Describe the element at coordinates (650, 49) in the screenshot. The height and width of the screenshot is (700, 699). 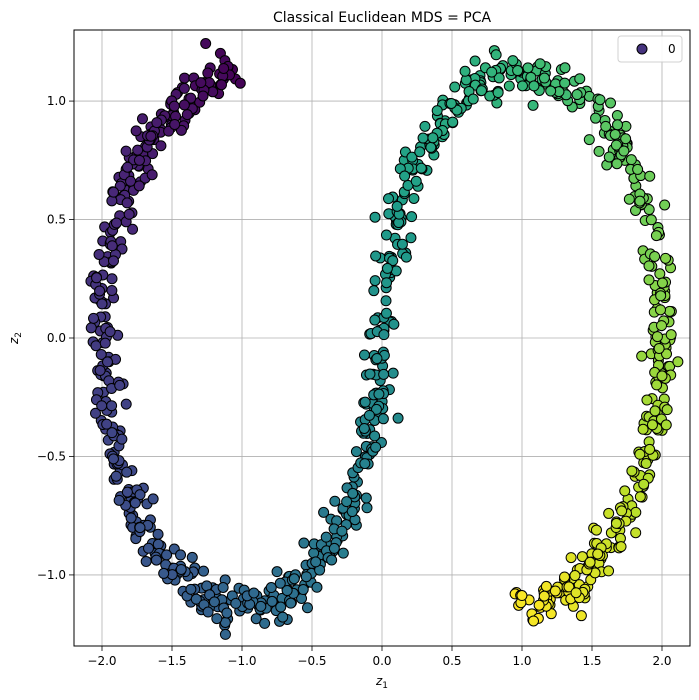
I see `legend-box` at that location.